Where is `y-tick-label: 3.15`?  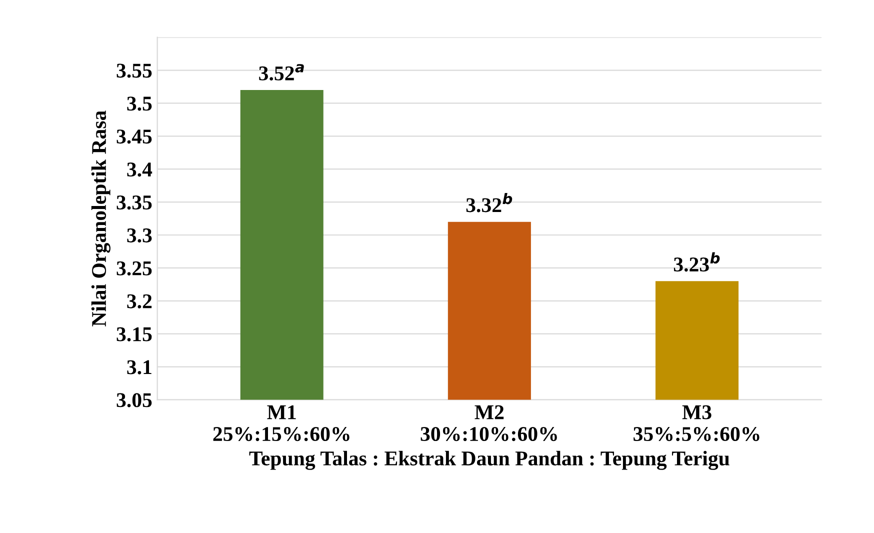 y-tick-label: 3.15 is located at coordinates (134, 334).